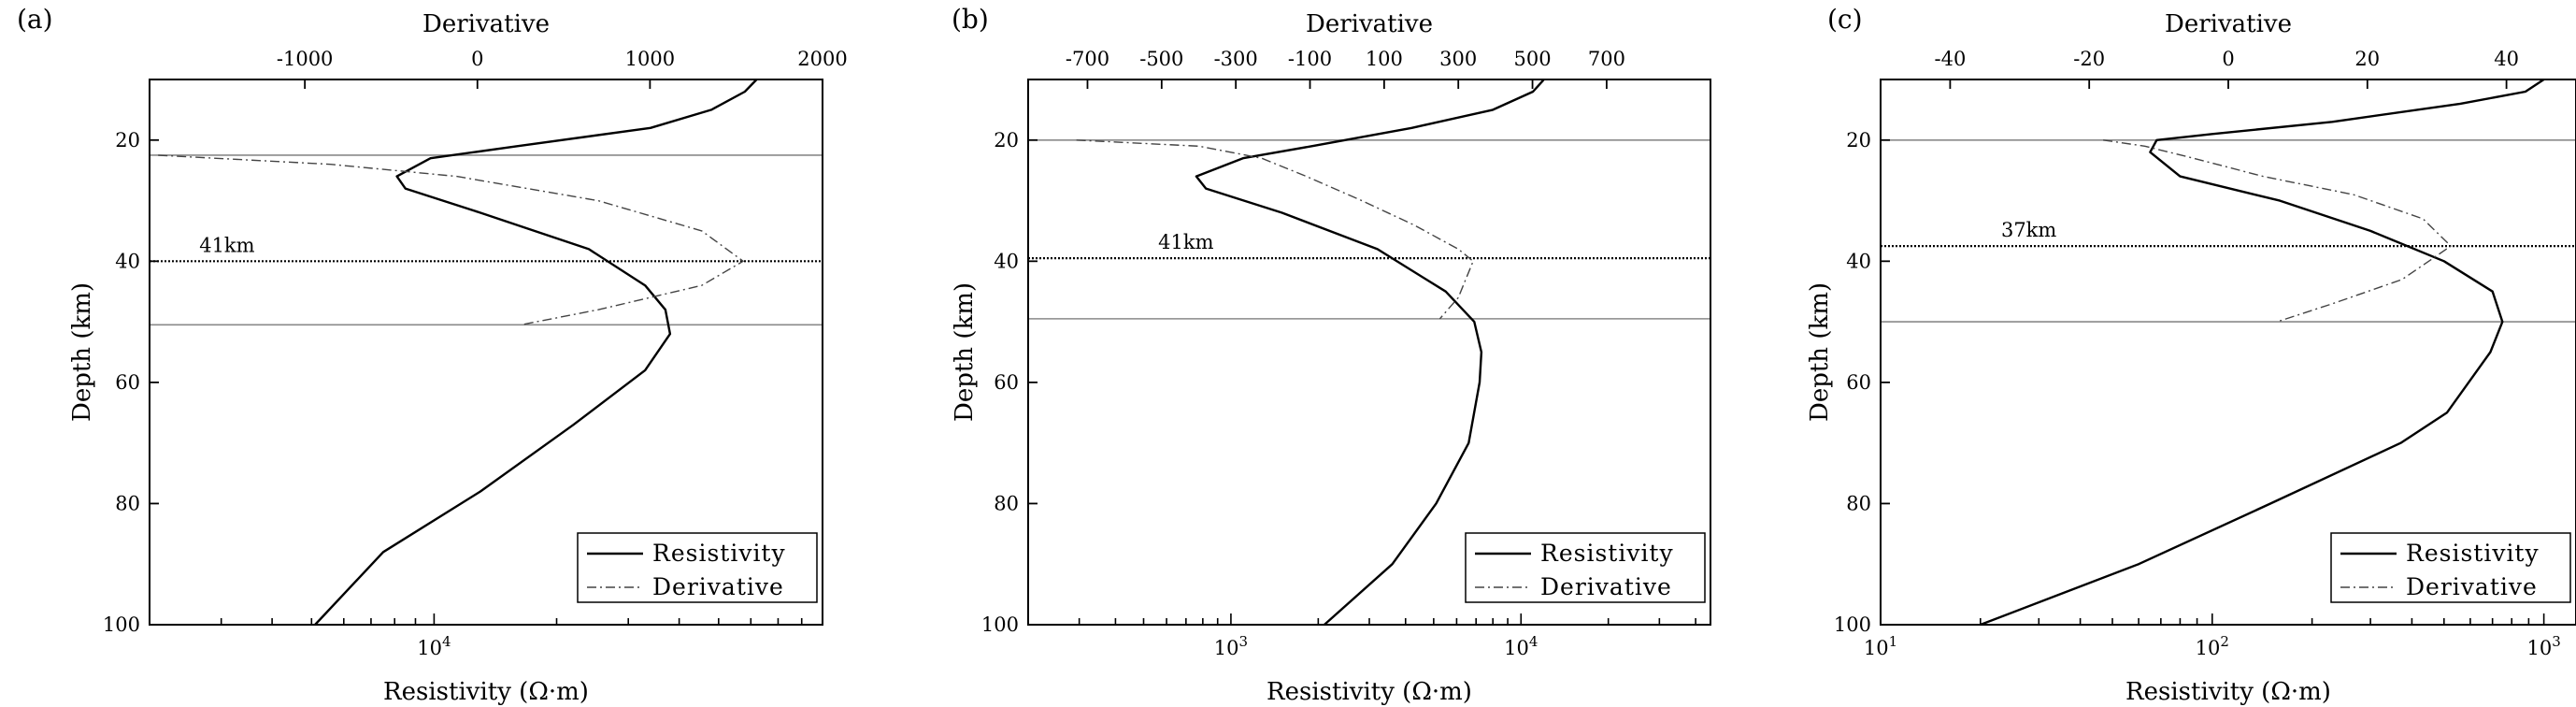  I want to click on top-tick-label: 2000, so click(822, 59).